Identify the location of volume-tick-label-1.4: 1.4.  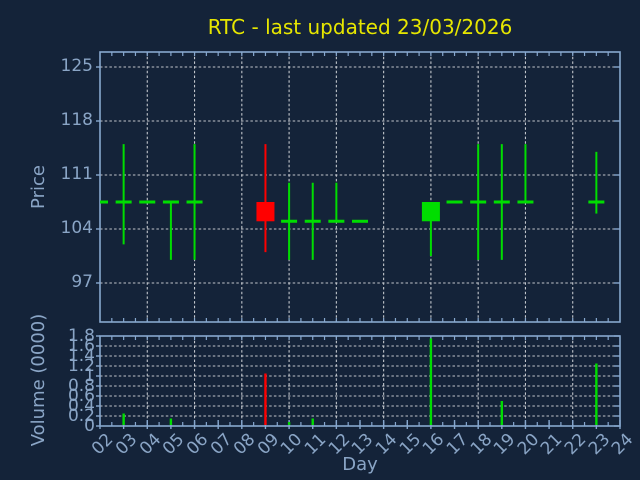
(81, 356).